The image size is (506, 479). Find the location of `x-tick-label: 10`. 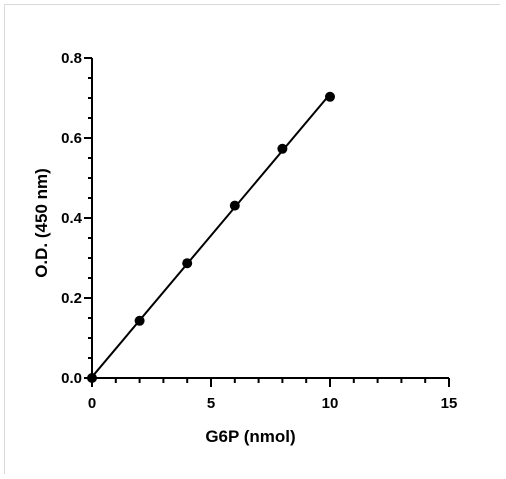

x-tick-label: 10 is located at coordinates (330, 403).